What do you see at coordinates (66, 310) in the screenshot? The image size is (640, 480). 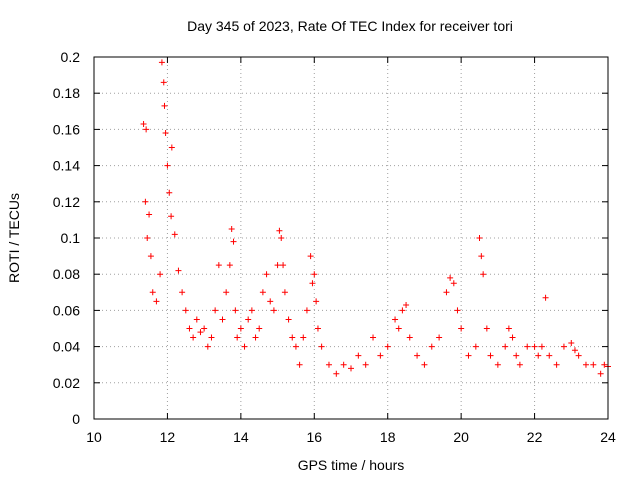 I see `y-tick-label: 0.06` at bounding box center [66, 310].